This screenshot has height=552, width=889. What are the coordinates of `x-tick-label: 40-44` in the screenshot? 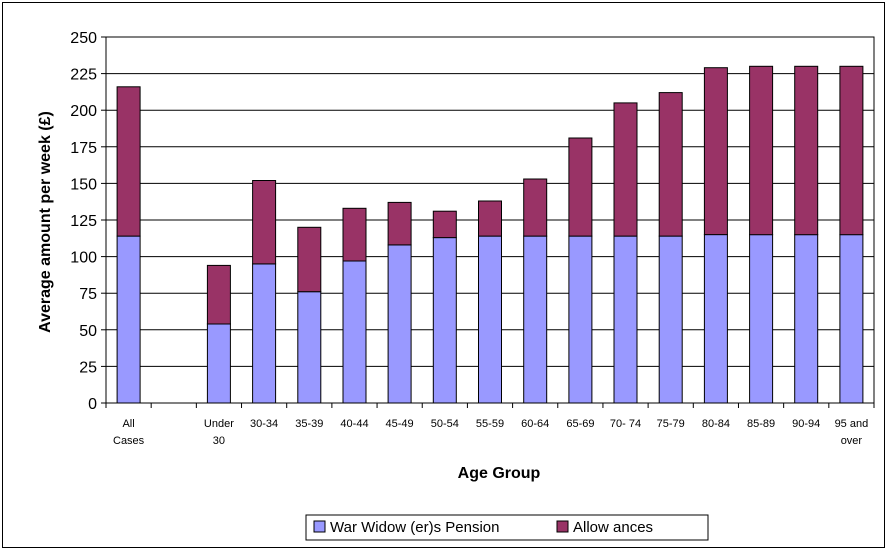 It's located at (354, 424).